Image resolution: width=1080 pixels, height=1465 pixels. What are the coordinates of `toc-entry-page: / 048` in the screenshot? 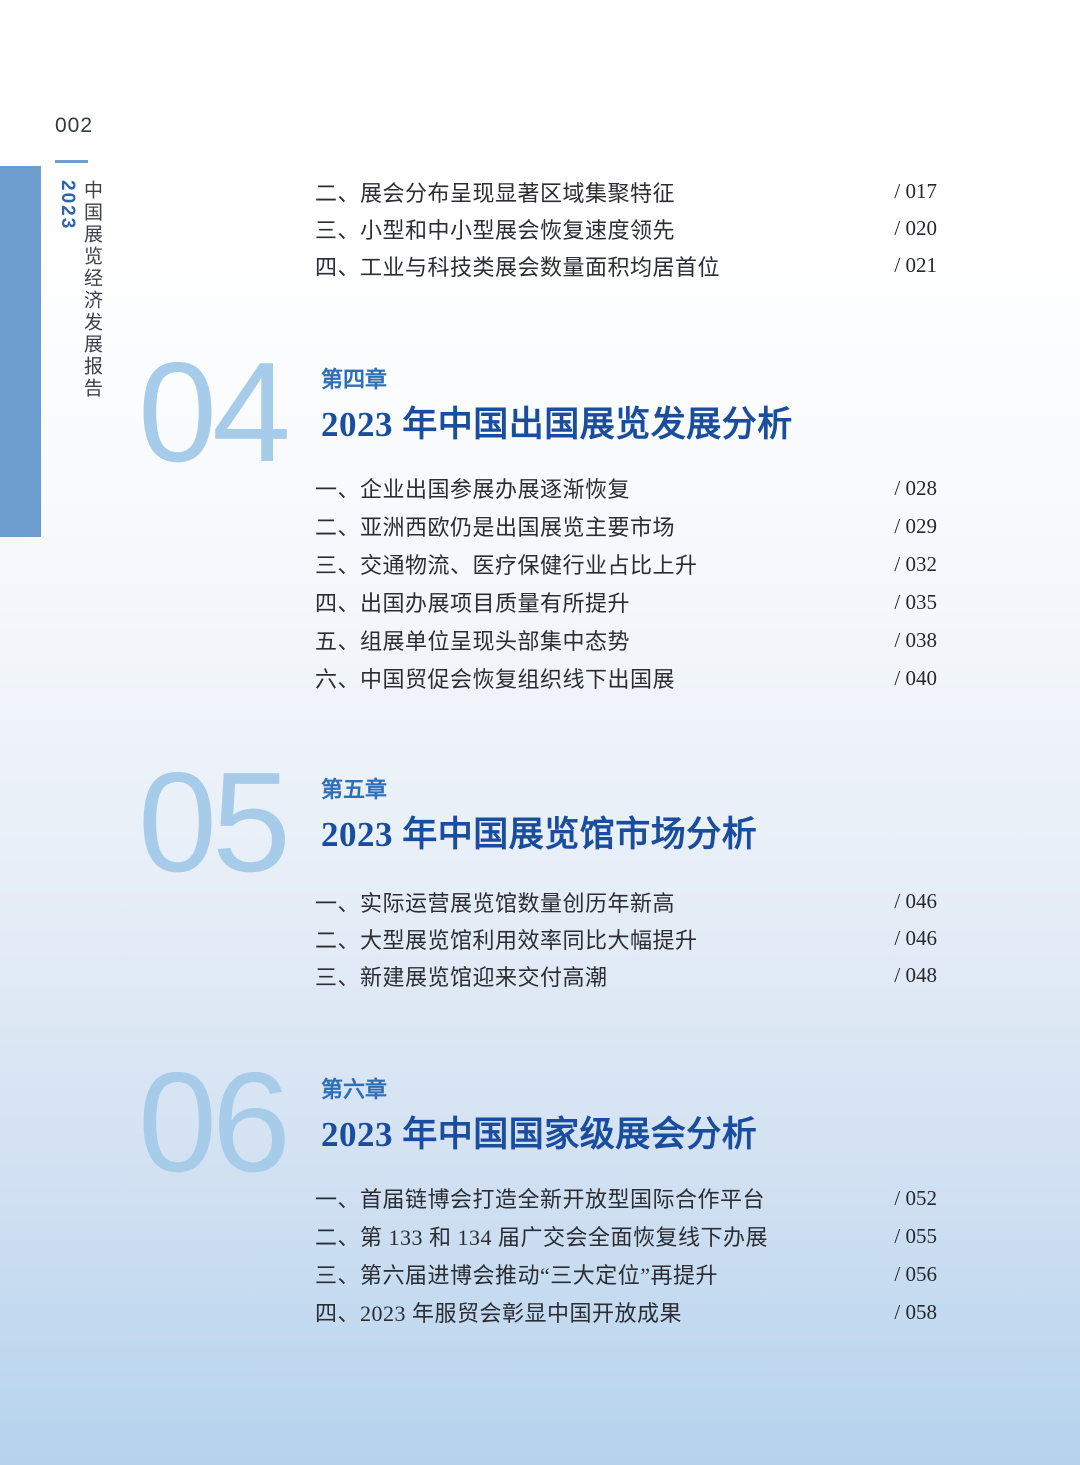 It's located at (915, 975).